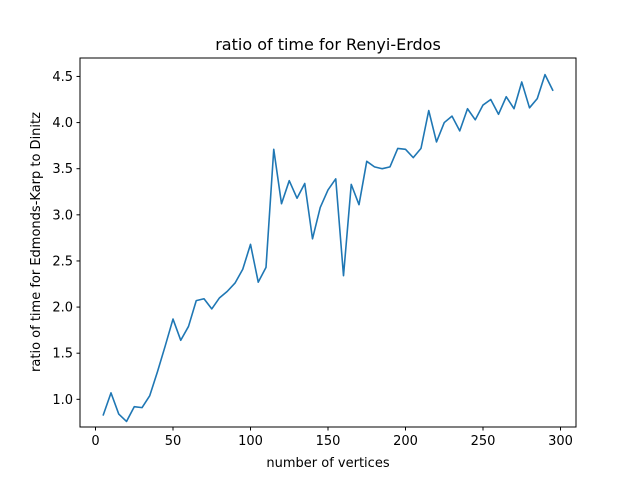 The image size is (640, 480). Describe the element at coordinates (173, 441) in the screenshot. I see `x-tick-label: 50` at that location.